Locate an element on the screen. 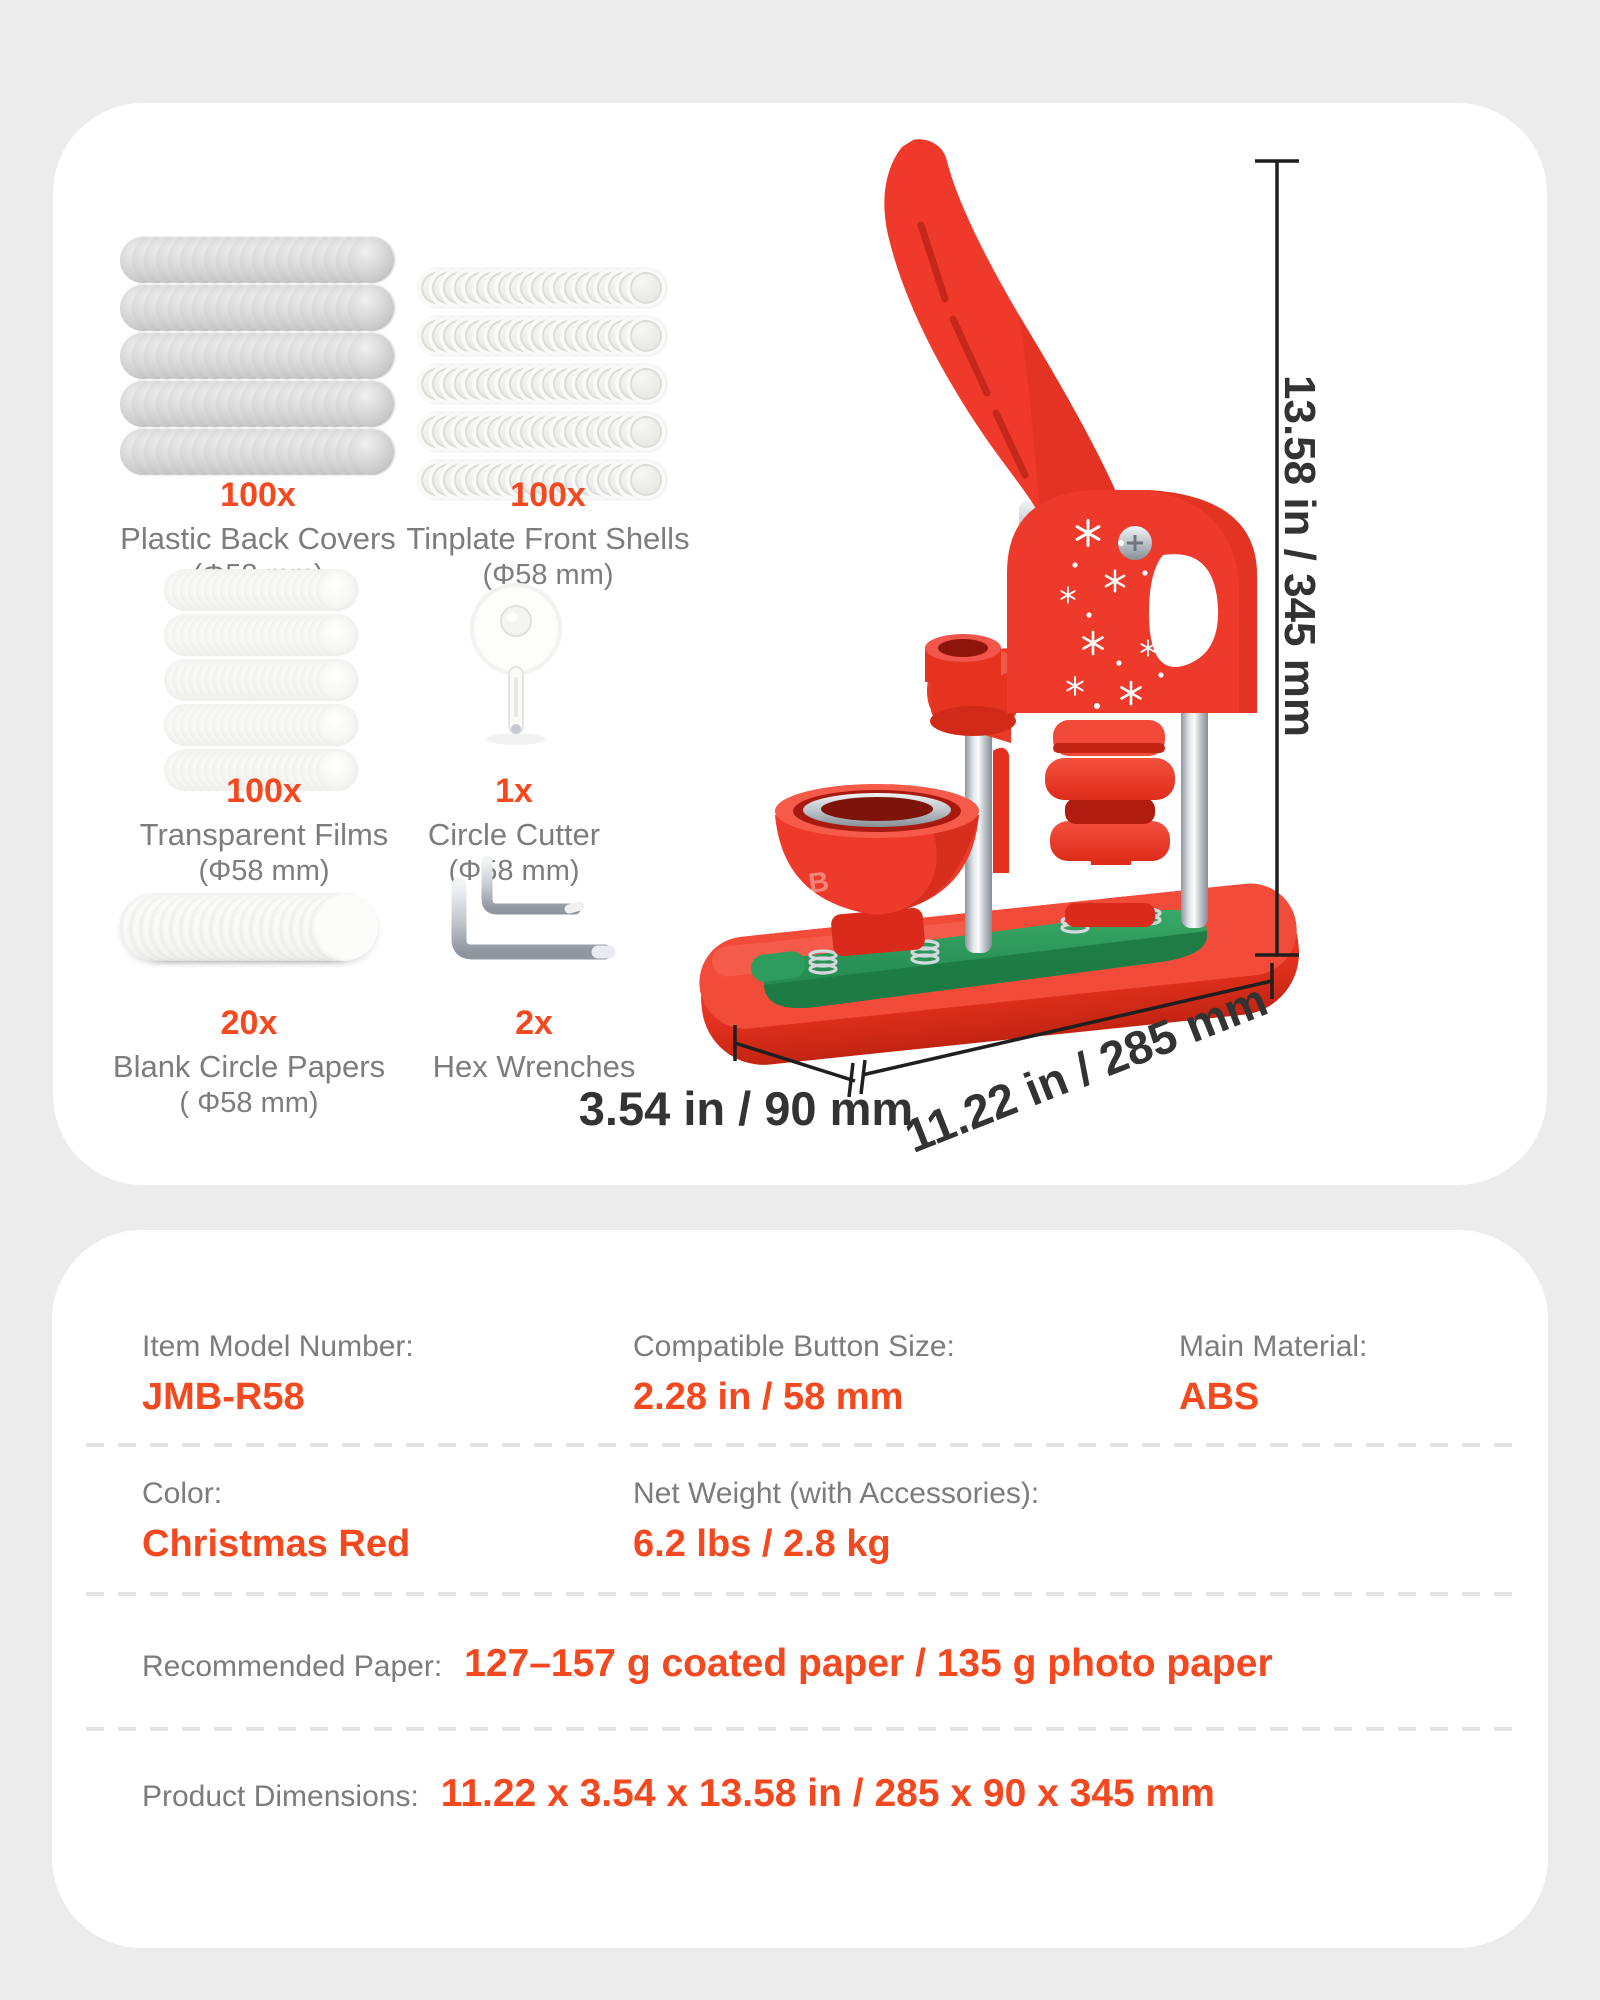 The width and height of the screenshot is (1600, 2000). platform-tab is located at coordinates (778, 966).